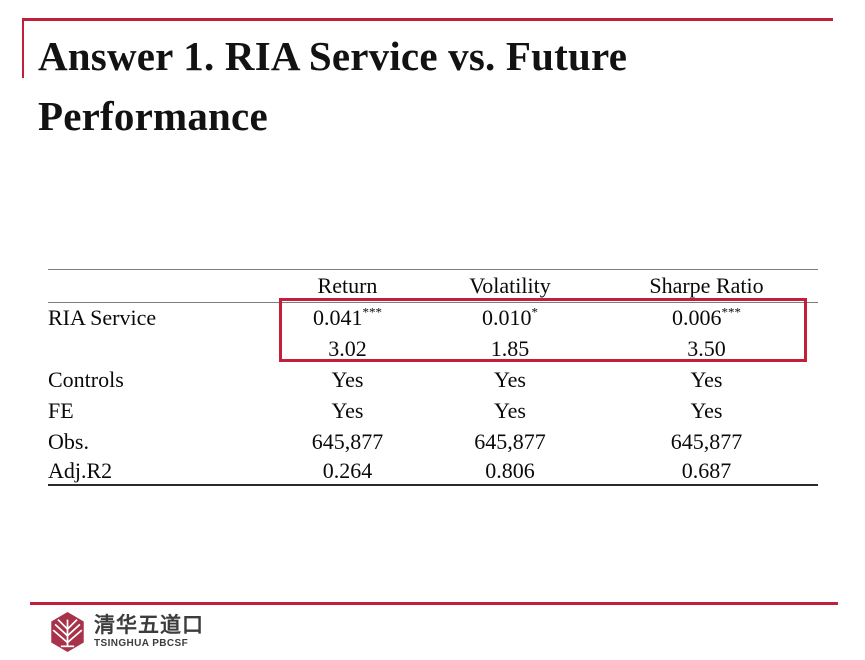 This screenshot has height=660, width=865. I want to click on row-label, so click(159, 349).